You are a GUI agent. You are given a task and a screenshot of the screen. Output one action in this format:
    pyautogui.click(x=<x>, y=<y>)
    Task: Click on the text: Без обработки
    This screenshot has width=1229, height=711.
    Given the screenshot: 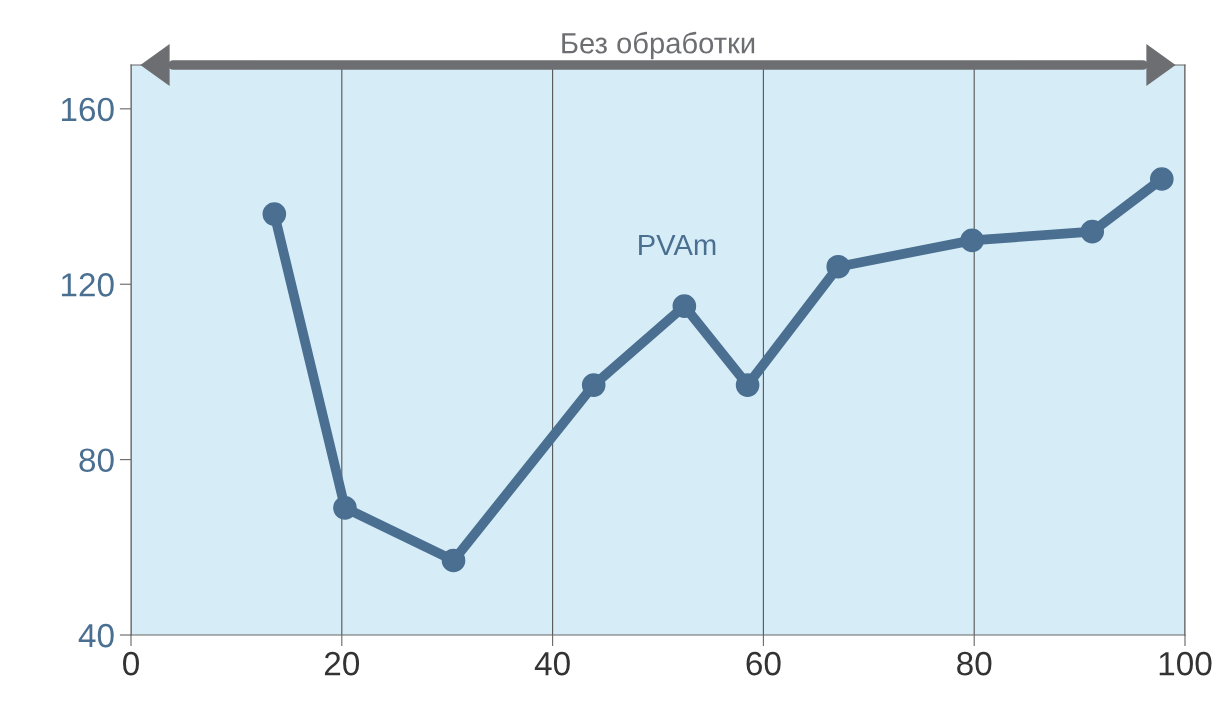 What is the action you would take?
    pyautogui.click(x=658, y=45)
    